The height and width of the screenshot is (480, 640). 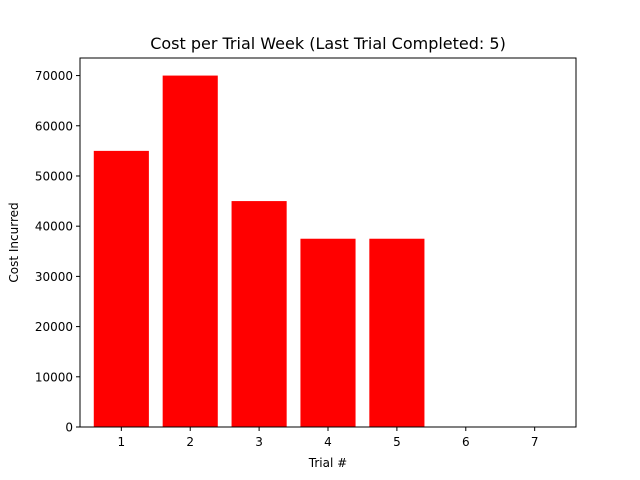 I want to click on y-tick-label: 10000, so click(x=54, y=377).